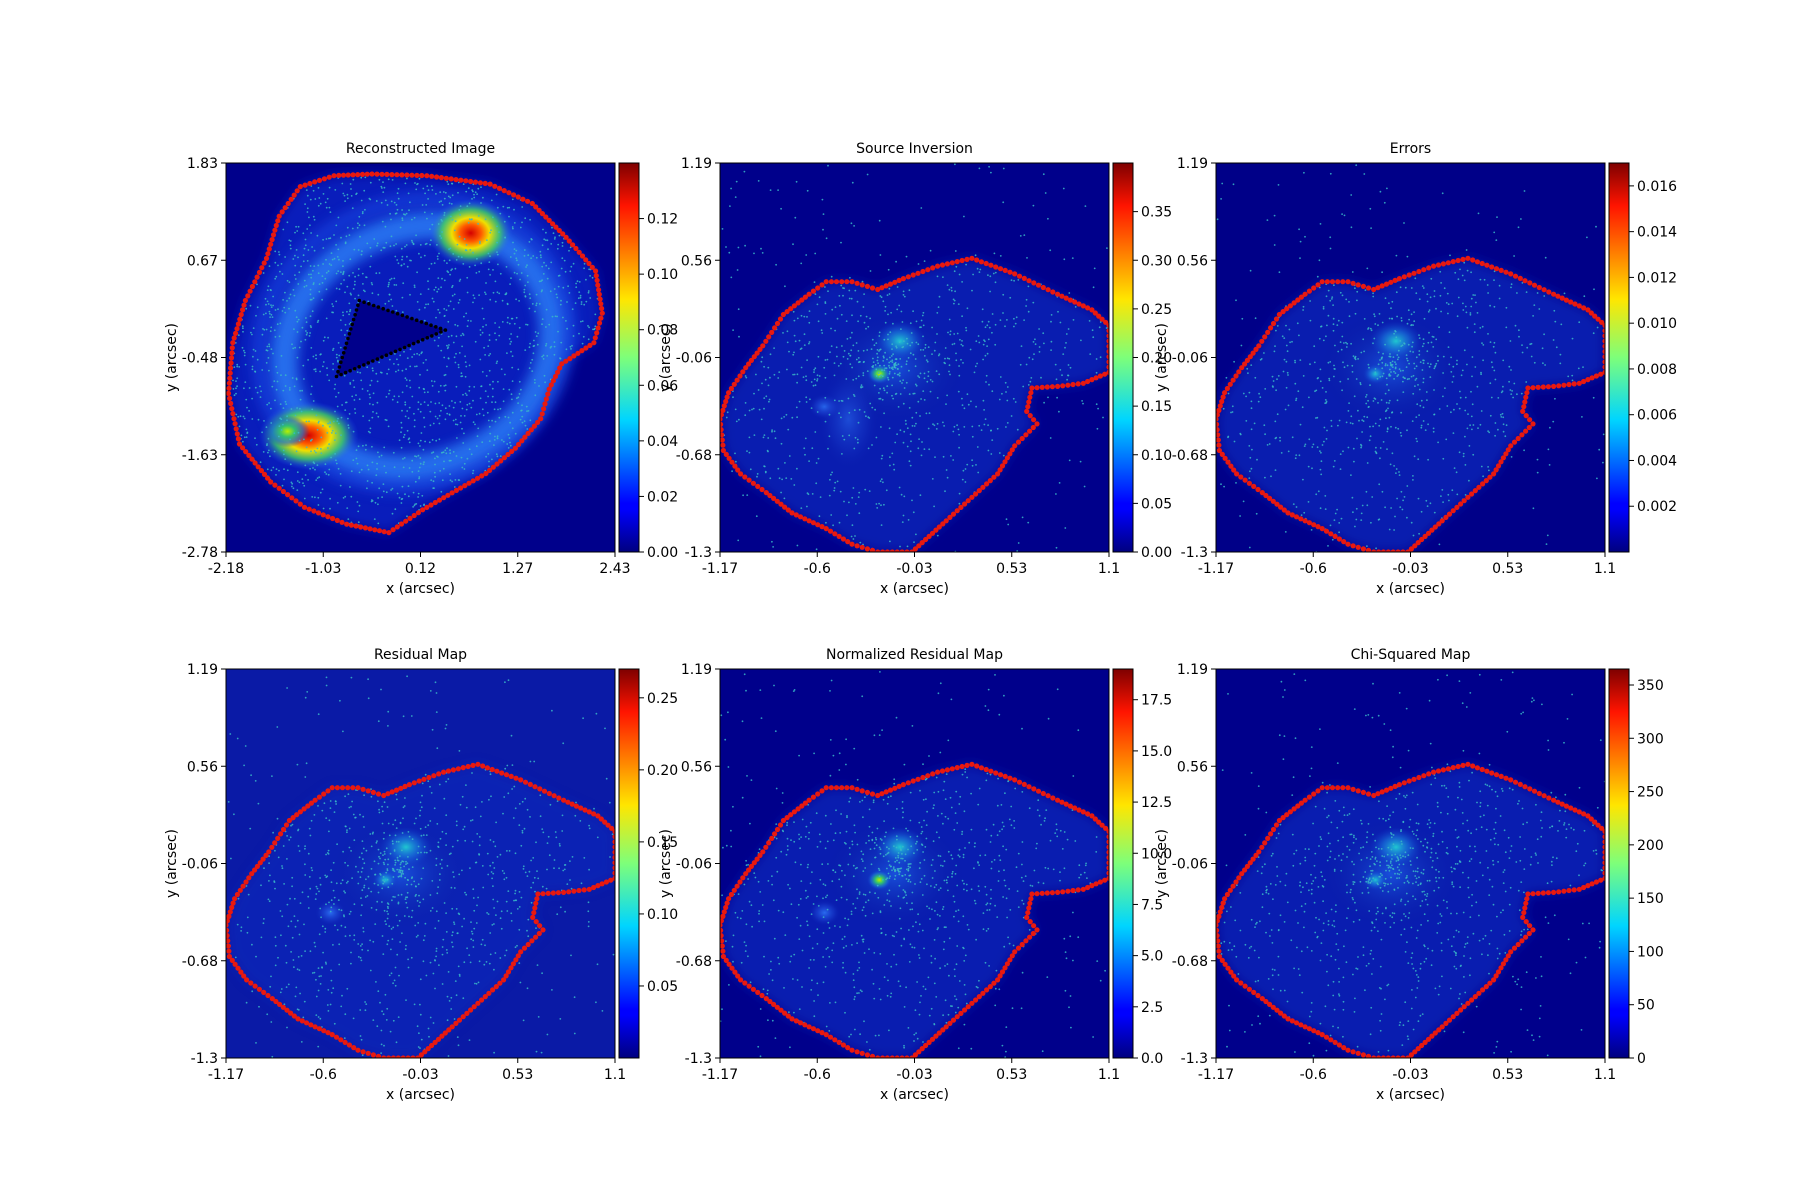  I want to click on x-tick-label: -1.03, so click(323, 569).